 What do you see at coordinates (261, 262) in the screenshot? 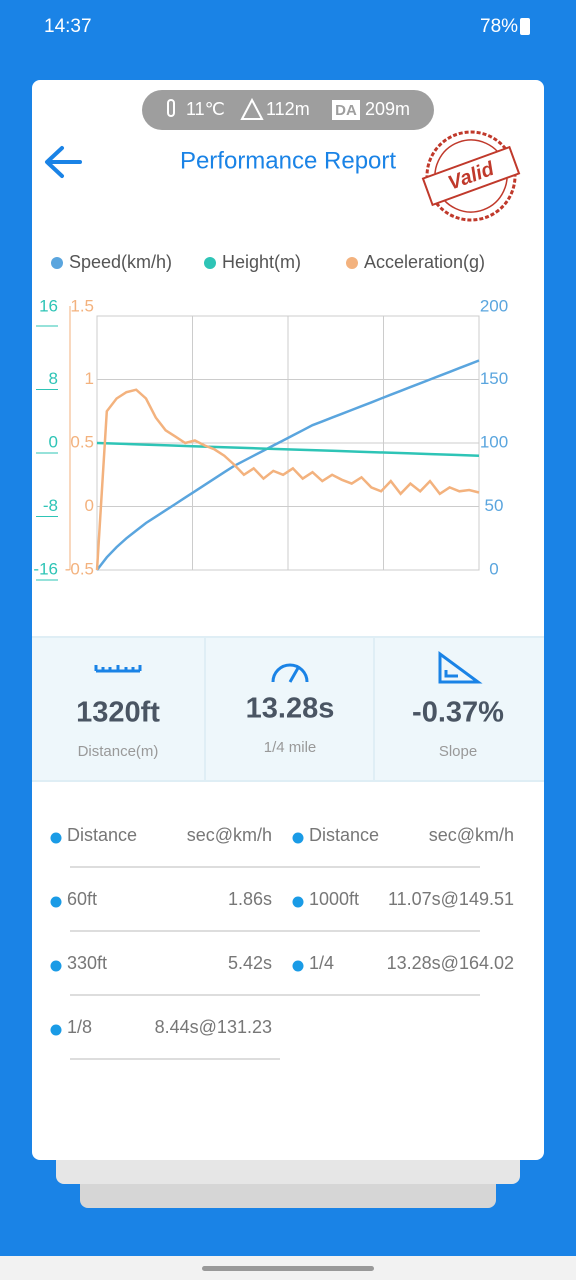
I see `legend-label: Height(m)` at bounding box center [261, 262].